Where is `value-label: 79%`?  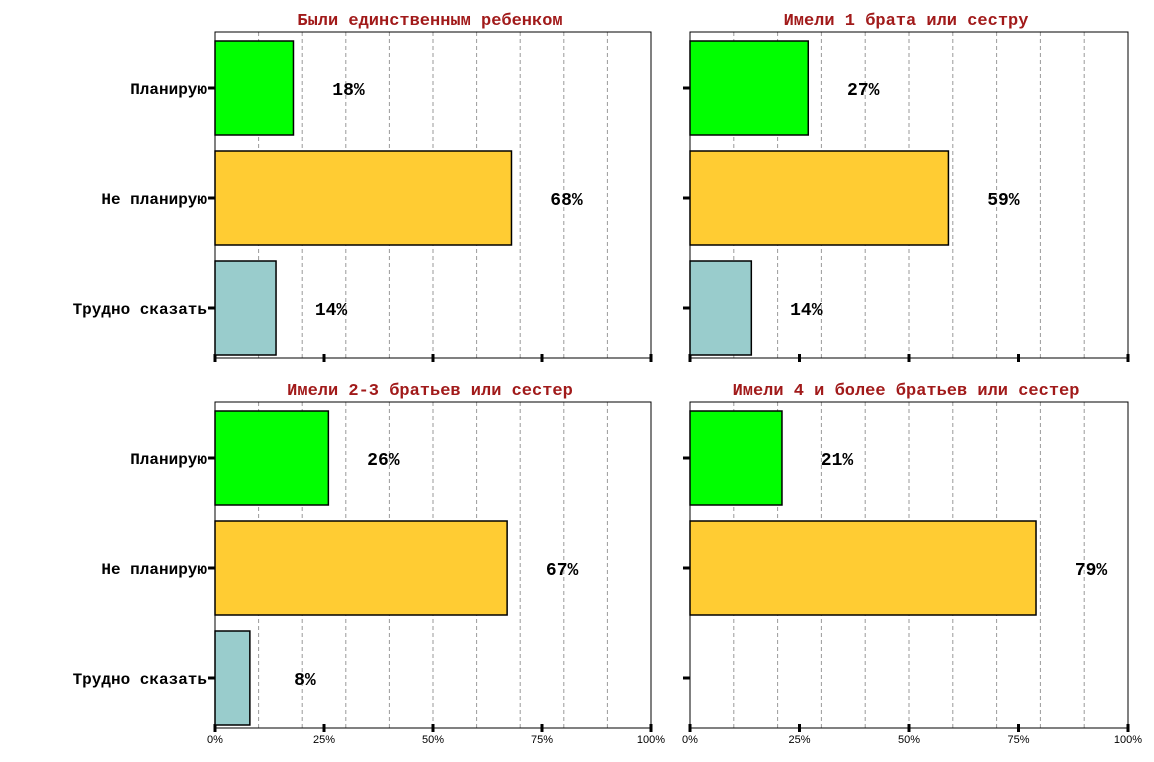 value-label: 79% is located at coordinates (1091, 571).